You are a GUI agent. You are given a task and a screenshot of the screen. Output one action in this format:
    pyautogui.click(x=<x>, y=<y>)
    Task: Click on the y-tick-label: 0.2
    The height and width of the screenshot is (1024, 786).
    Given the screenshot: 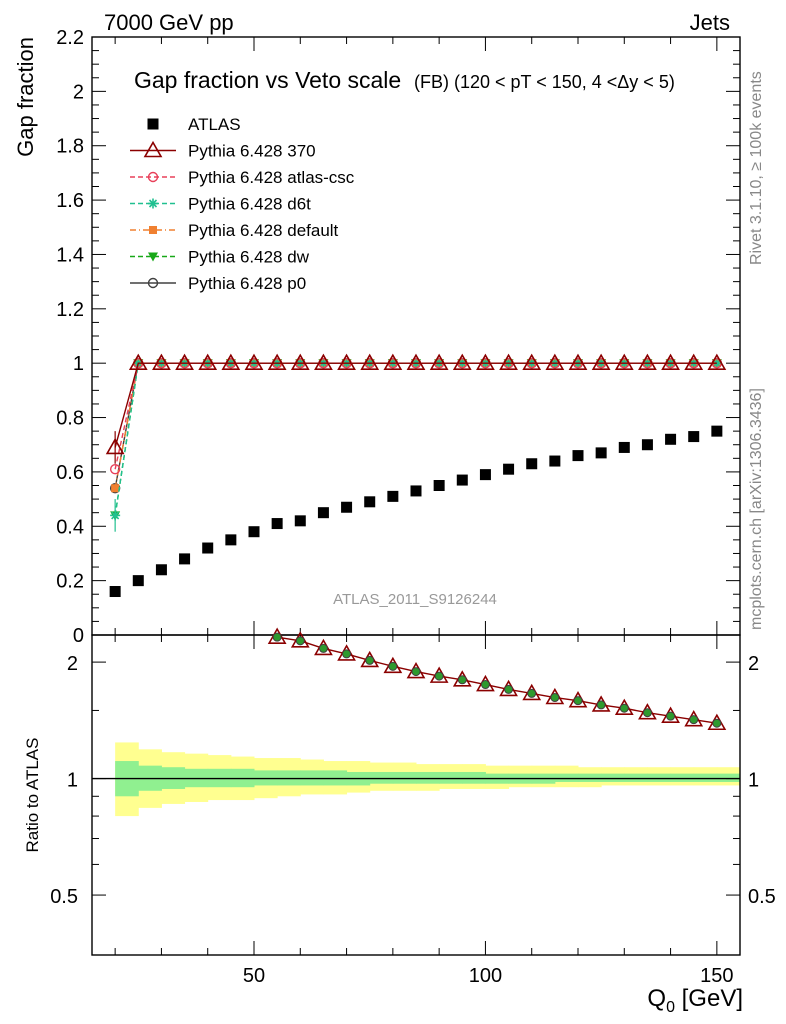 What is the action you would take?
    pyautogui.click(x=70, y=582)
    